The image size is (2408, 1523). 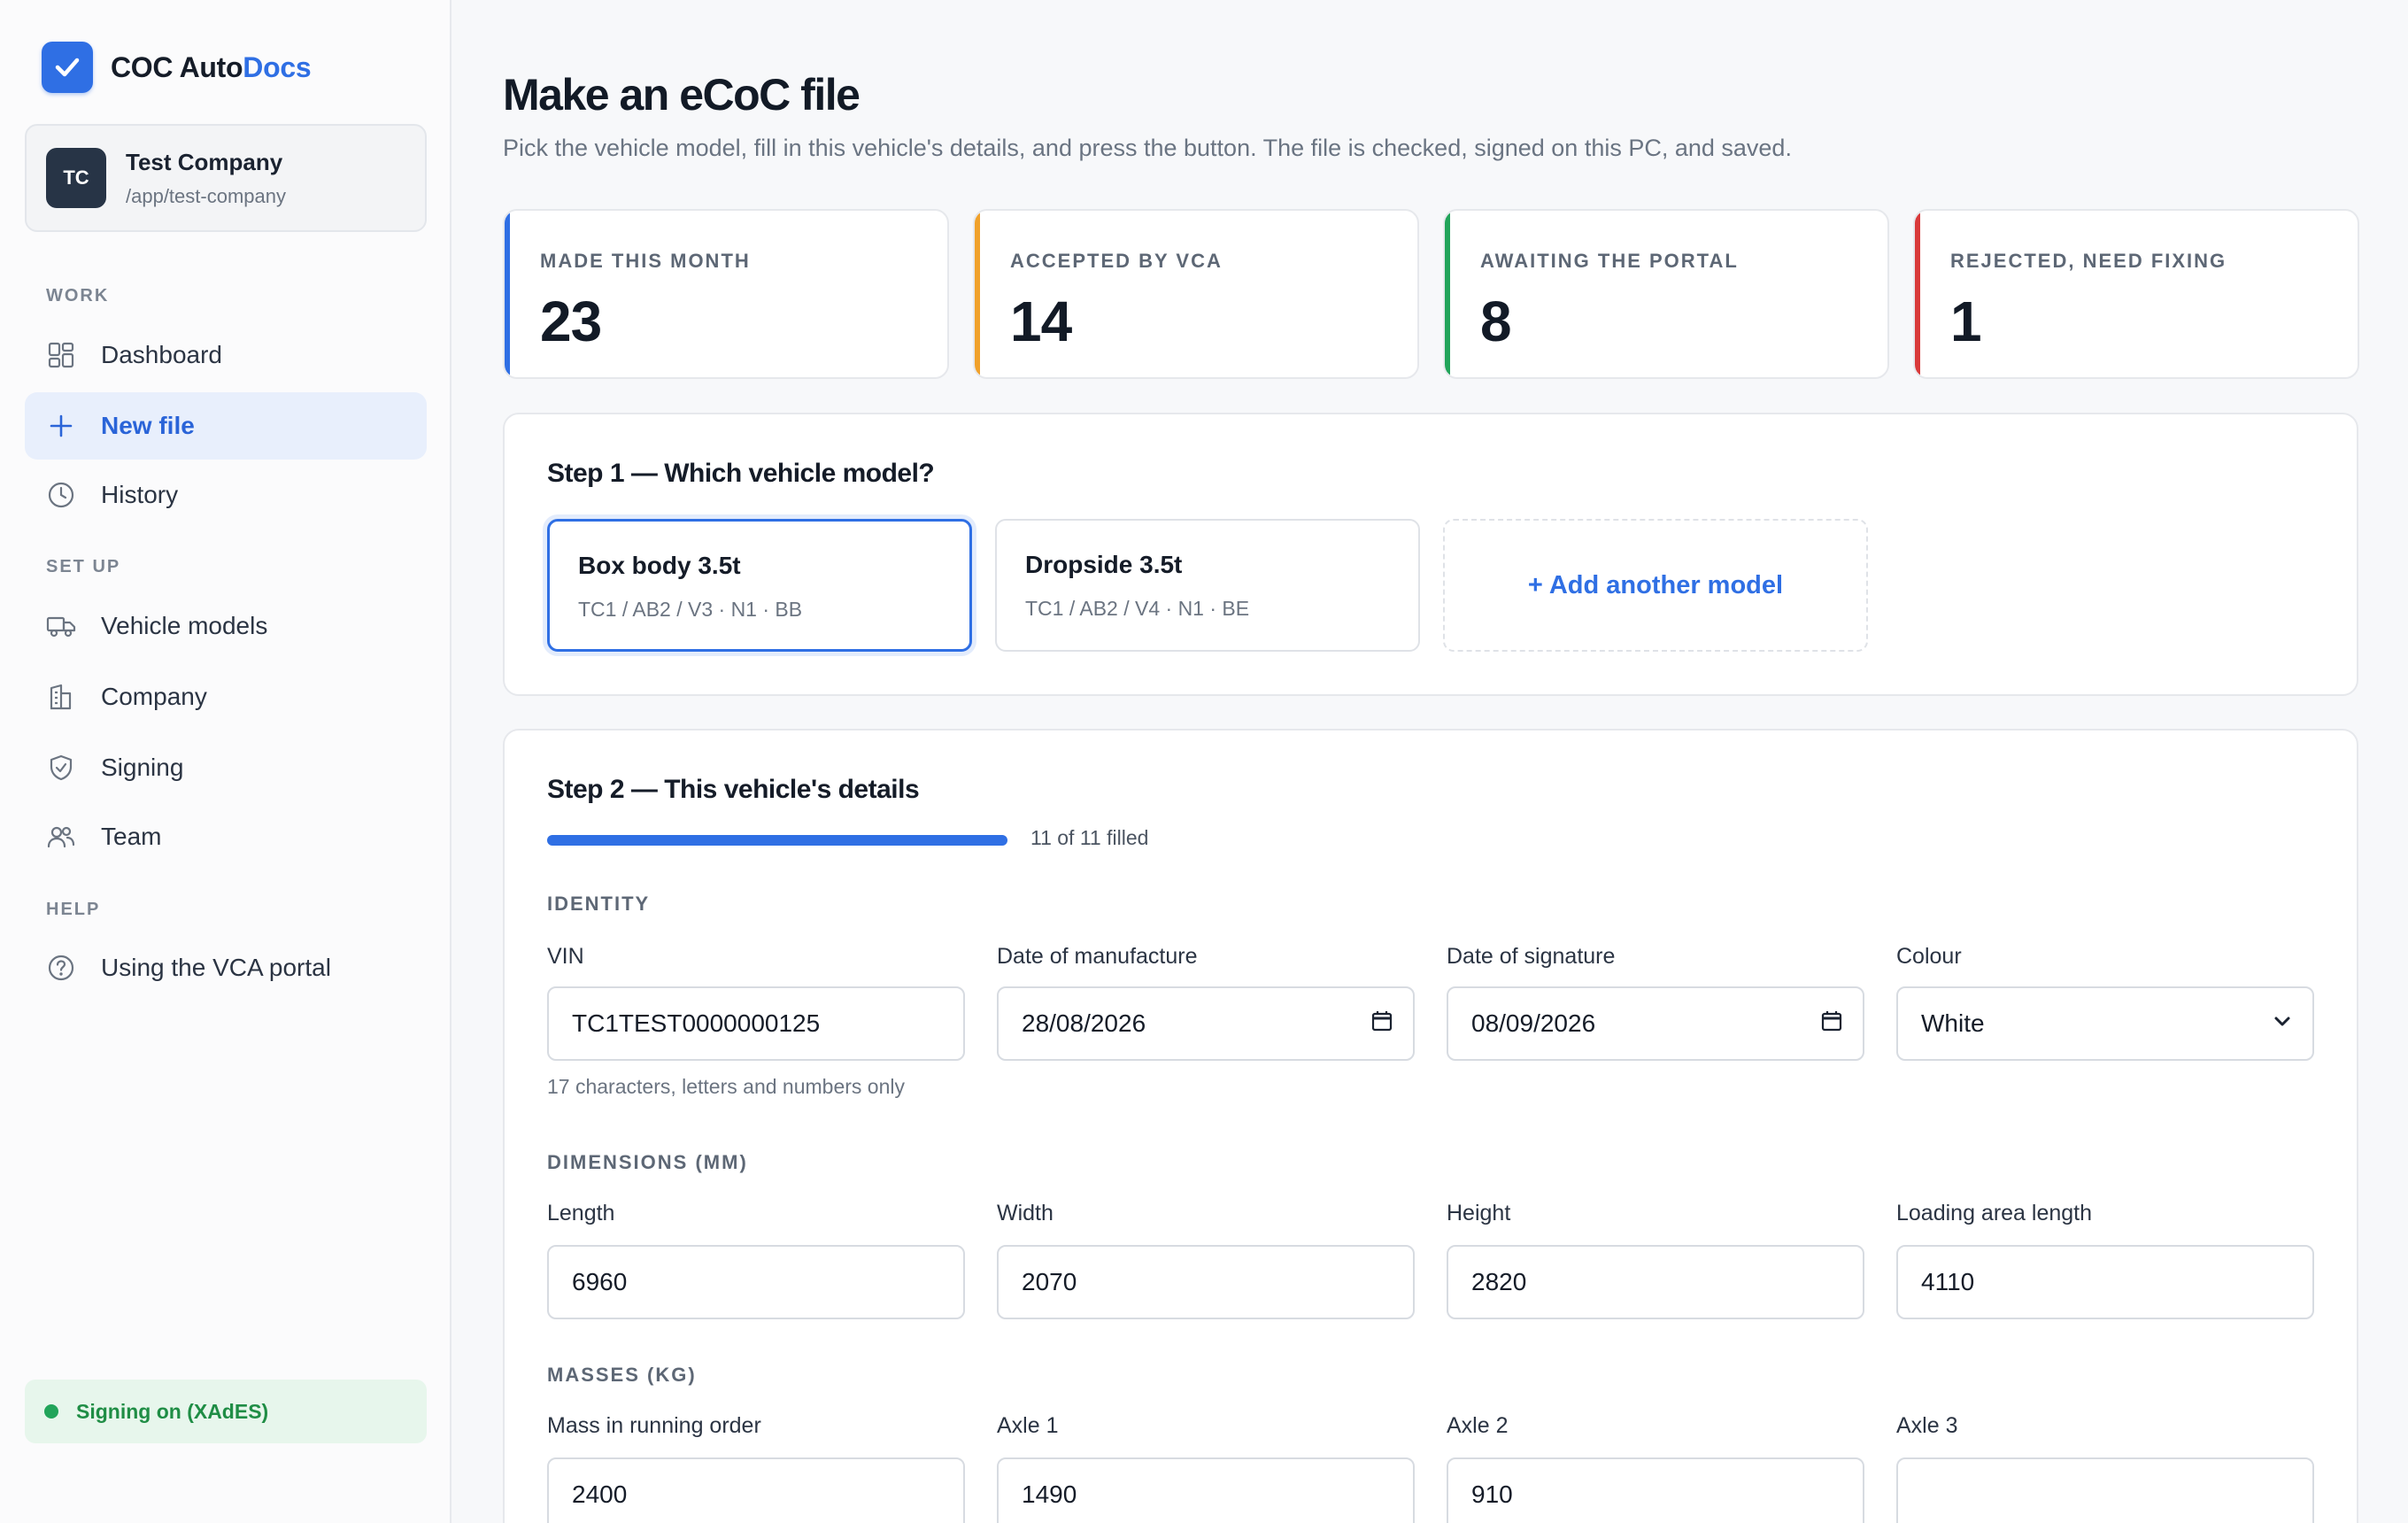 I want to click on nav-label-dashboard: Dashboard, so click(x=161, y=354).